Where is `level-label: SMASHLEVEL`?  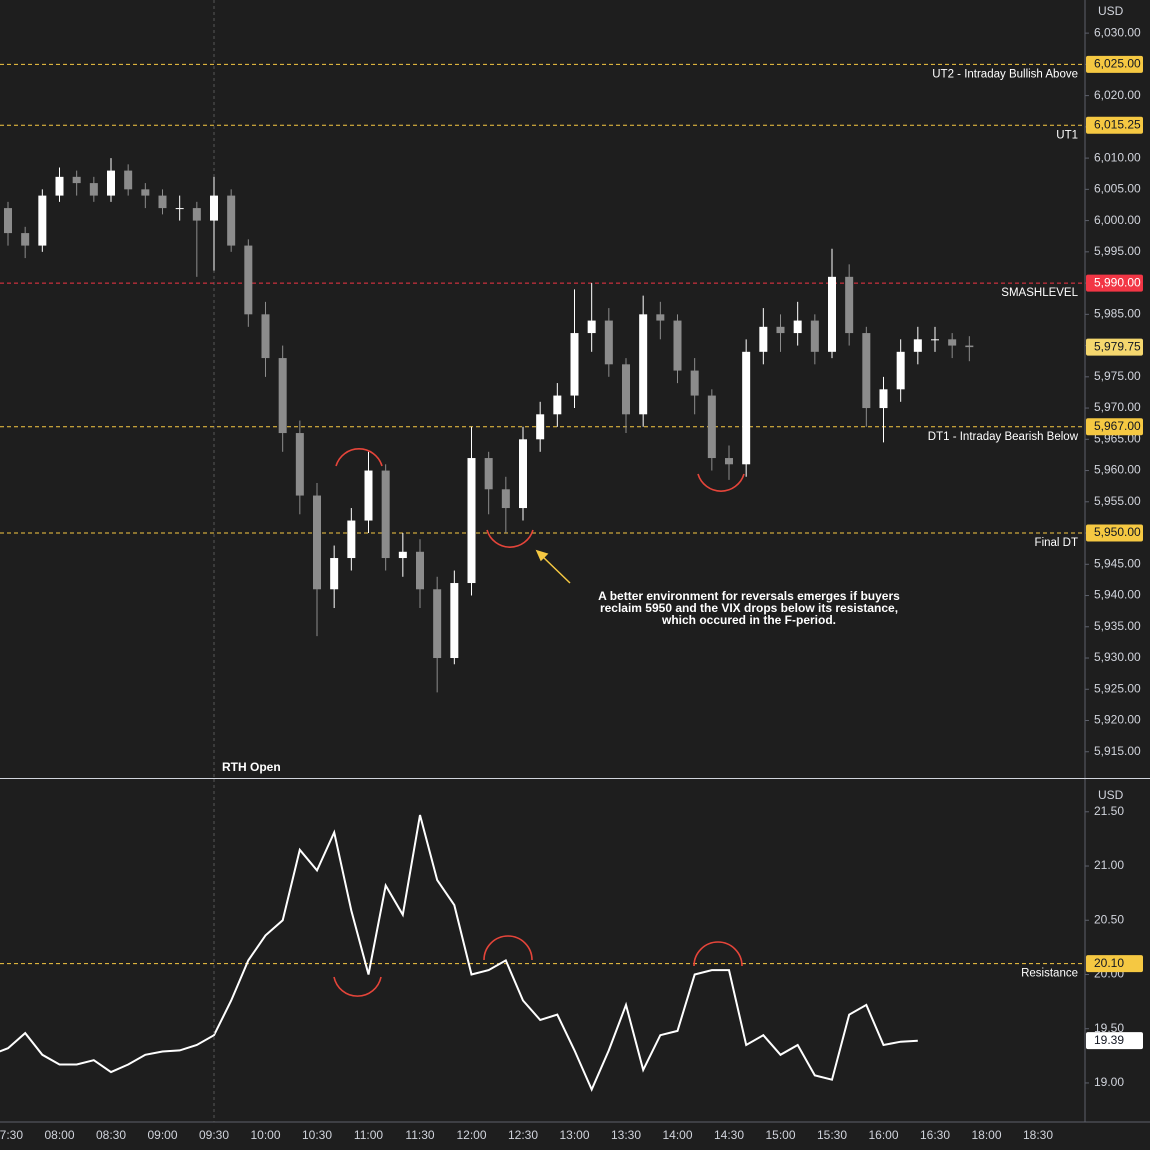
level-label: SMASHLEVEL is located at coordinates (1039, 293).